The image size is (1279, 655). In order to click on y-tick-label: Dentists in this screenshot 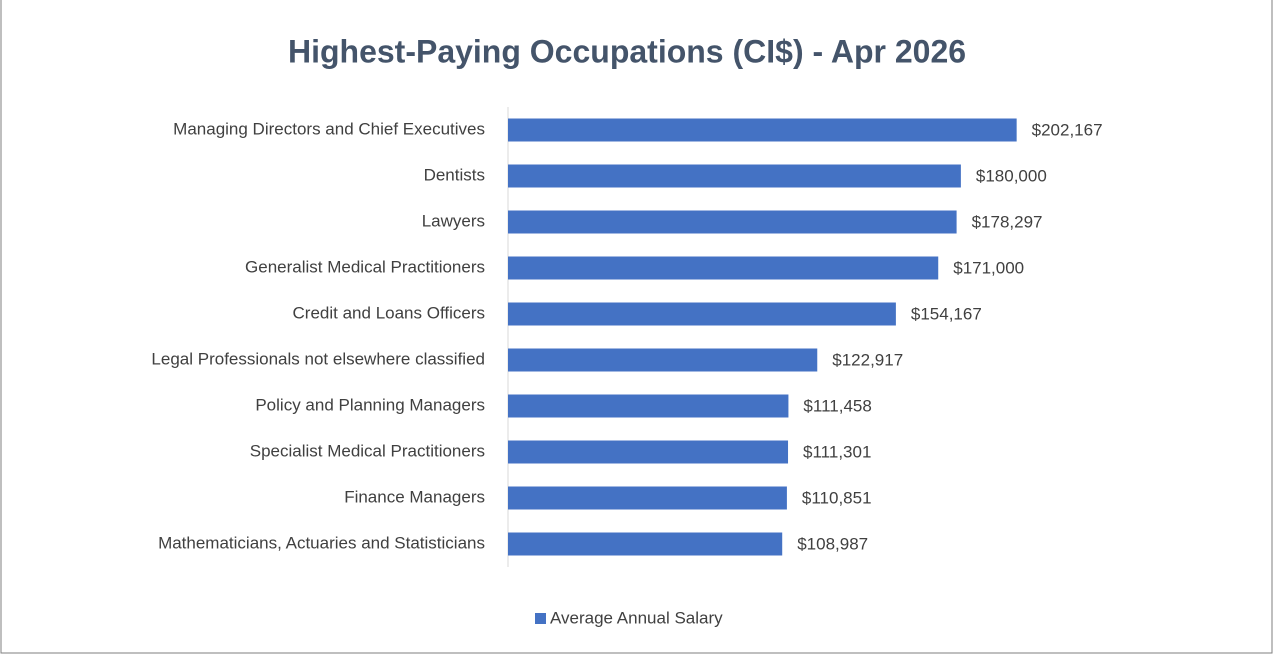, I will do `click(454, 174)`.